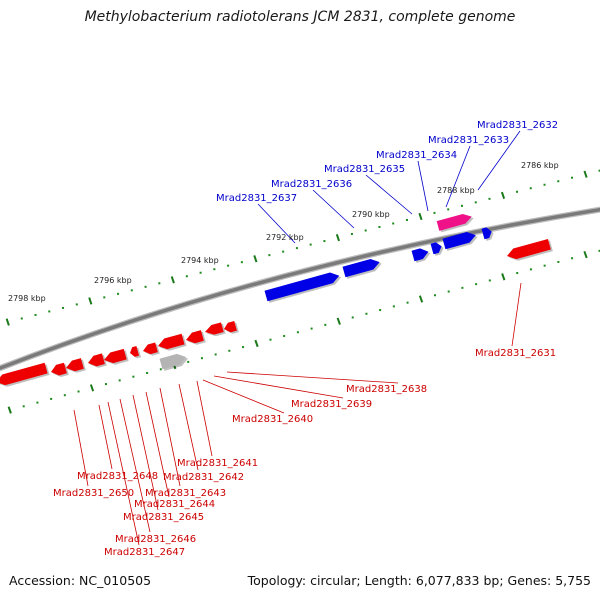  Describe the element at coordinates (371, 214) in the screenshot. I see `scale-label: 2790 kbp` at that location.